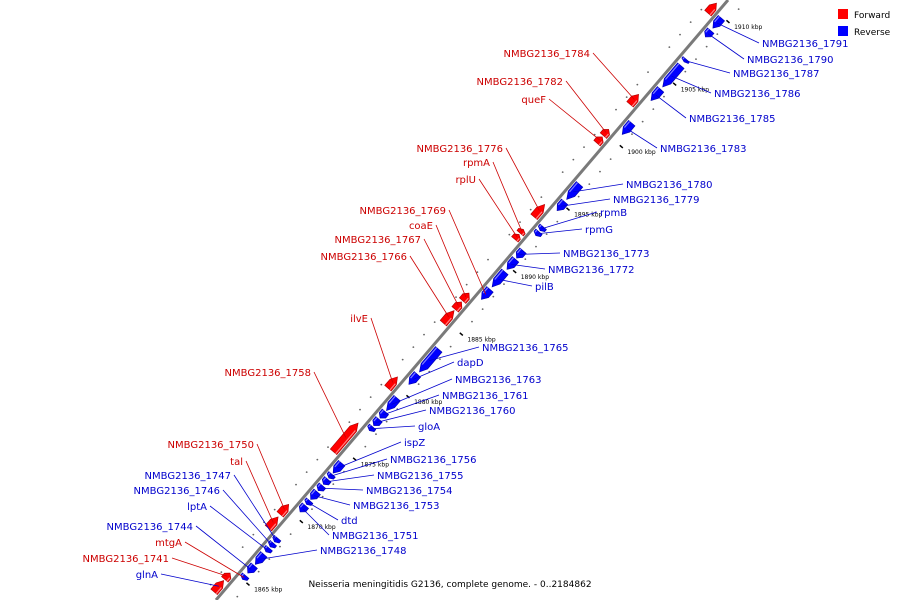 The image size is (900, 600). What do you see at coordinates (433, 460) in the screenshot?
I see `gene-label-nmbg2136-1756: NMBG2136_1756` at bounding box center [433, 460].